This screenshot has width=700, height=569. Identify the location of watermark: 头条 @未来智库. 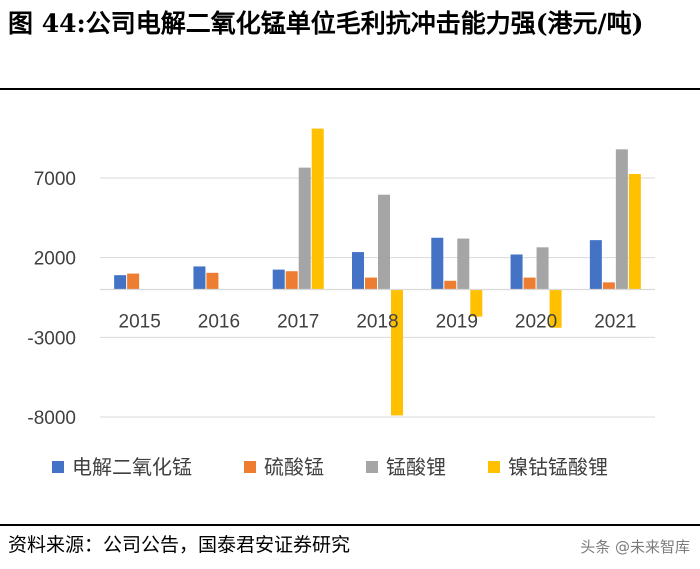
(635, 547).